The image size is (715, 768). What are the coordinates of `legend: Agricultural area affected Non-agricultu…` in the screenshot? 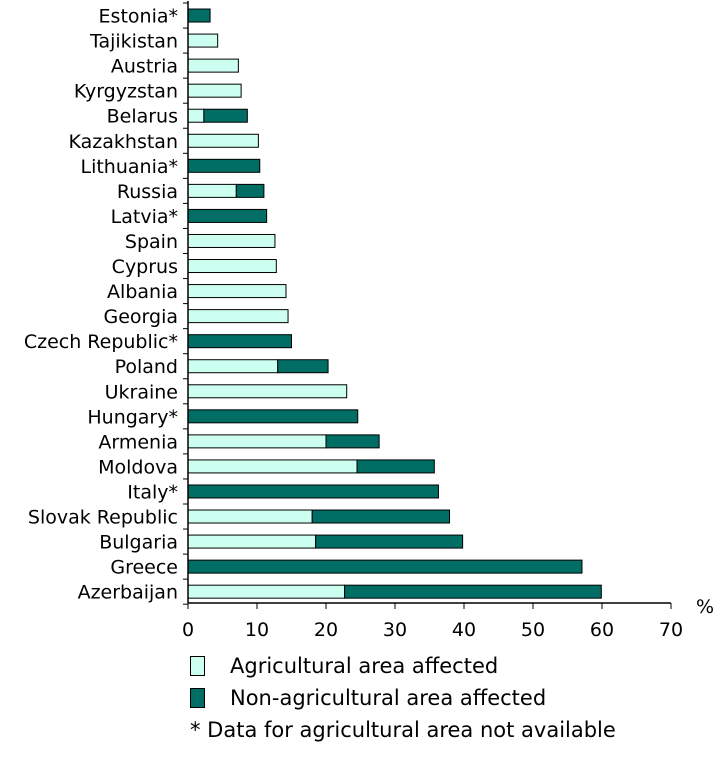 It's located at (403, 698).